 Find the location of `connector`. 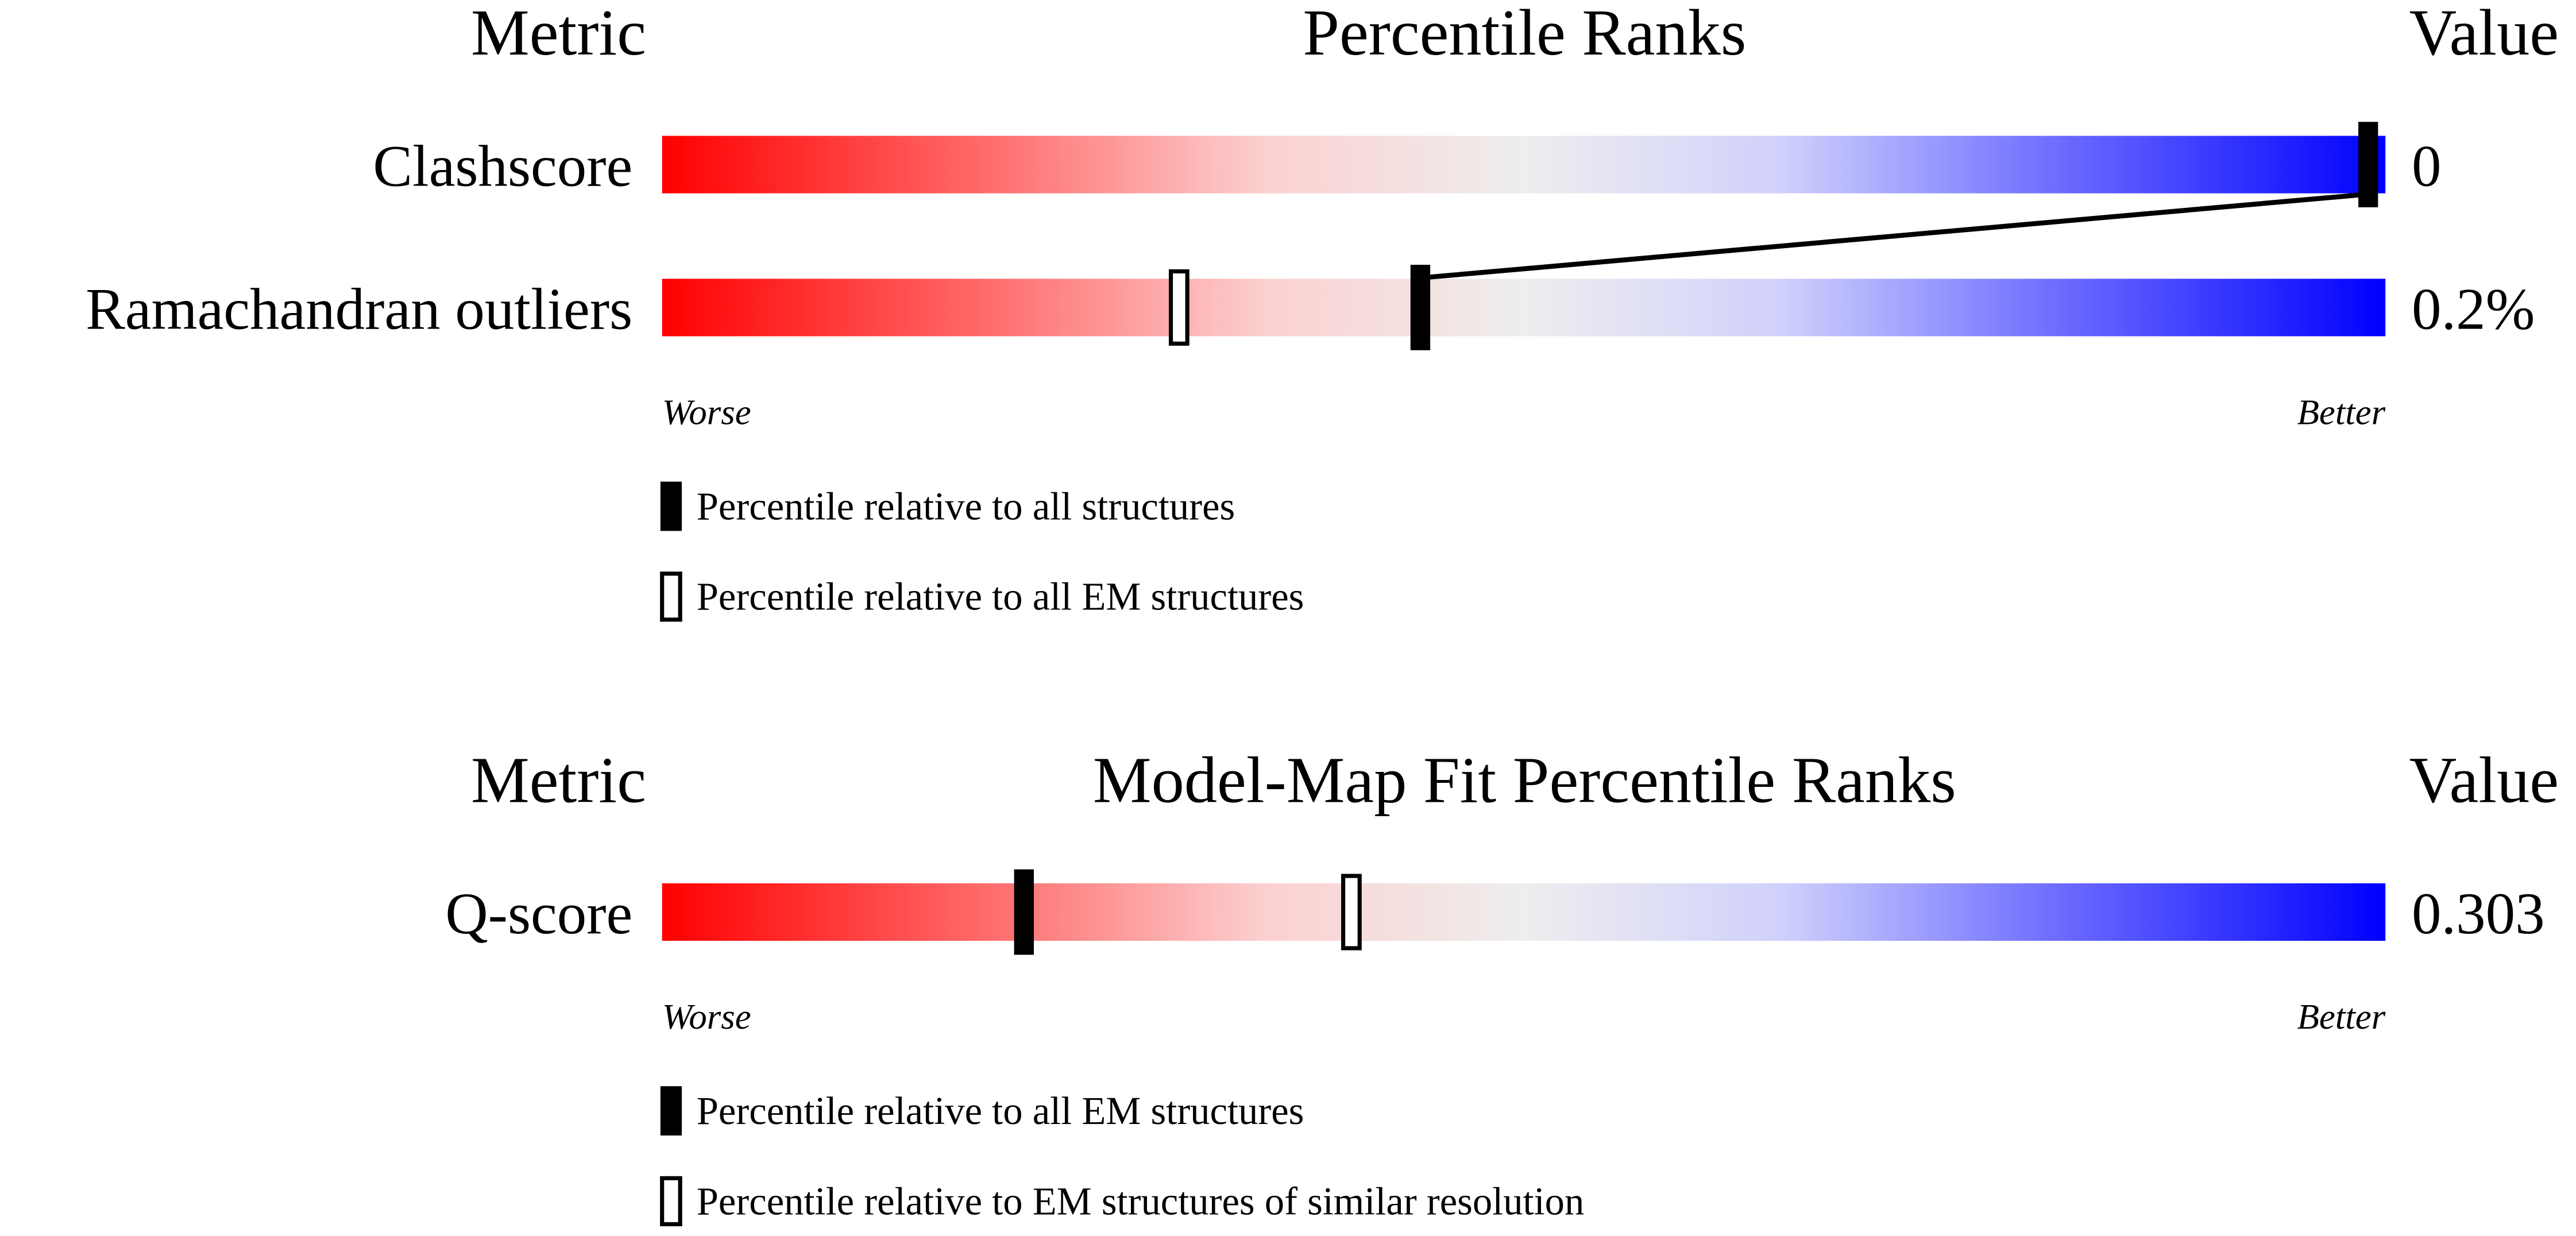

connector is located at coordinates (1894, 236).